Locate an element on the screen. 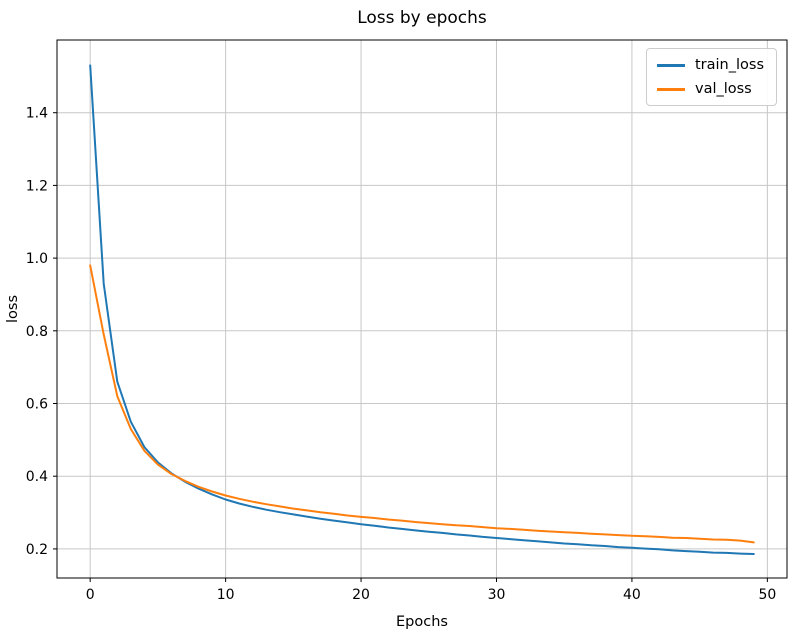  legend-entry-val-loss: val_loss is located at coordinates (710, 89).